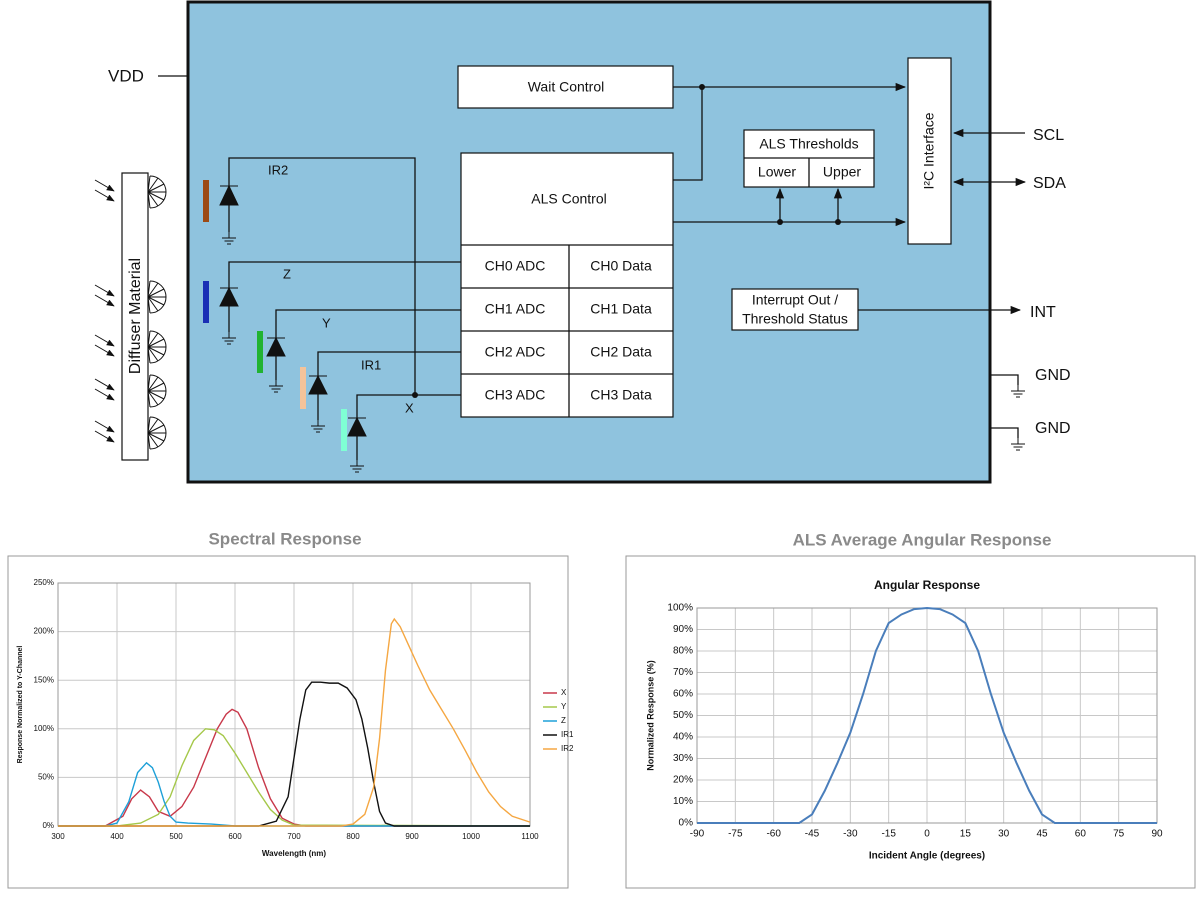 This screenshot has width=1200, height=898. I want to click on thresholds-label: ALS Thresholds, so click(808, 144).